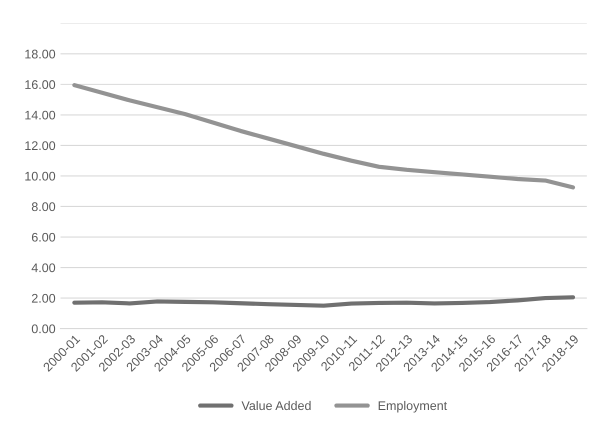 The width and height of the screenshot is (605, 424). What do you see at coordinates (44, 237) in the screenshot?
I see `y-tick-label: 6.00` at bounding box center [44, 237].